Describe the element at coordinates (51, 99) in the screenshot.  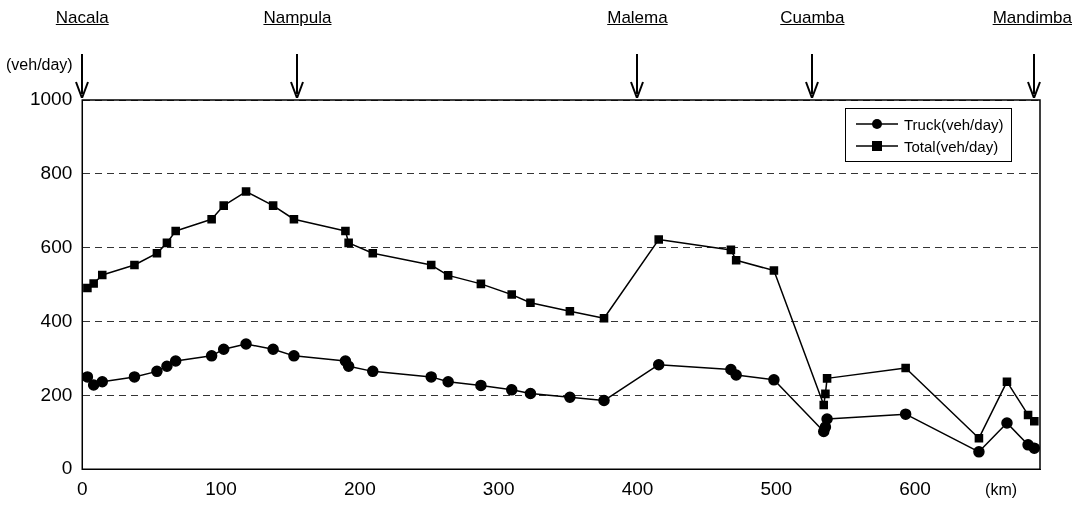
I see `y-tick-label: 1000` at that location.